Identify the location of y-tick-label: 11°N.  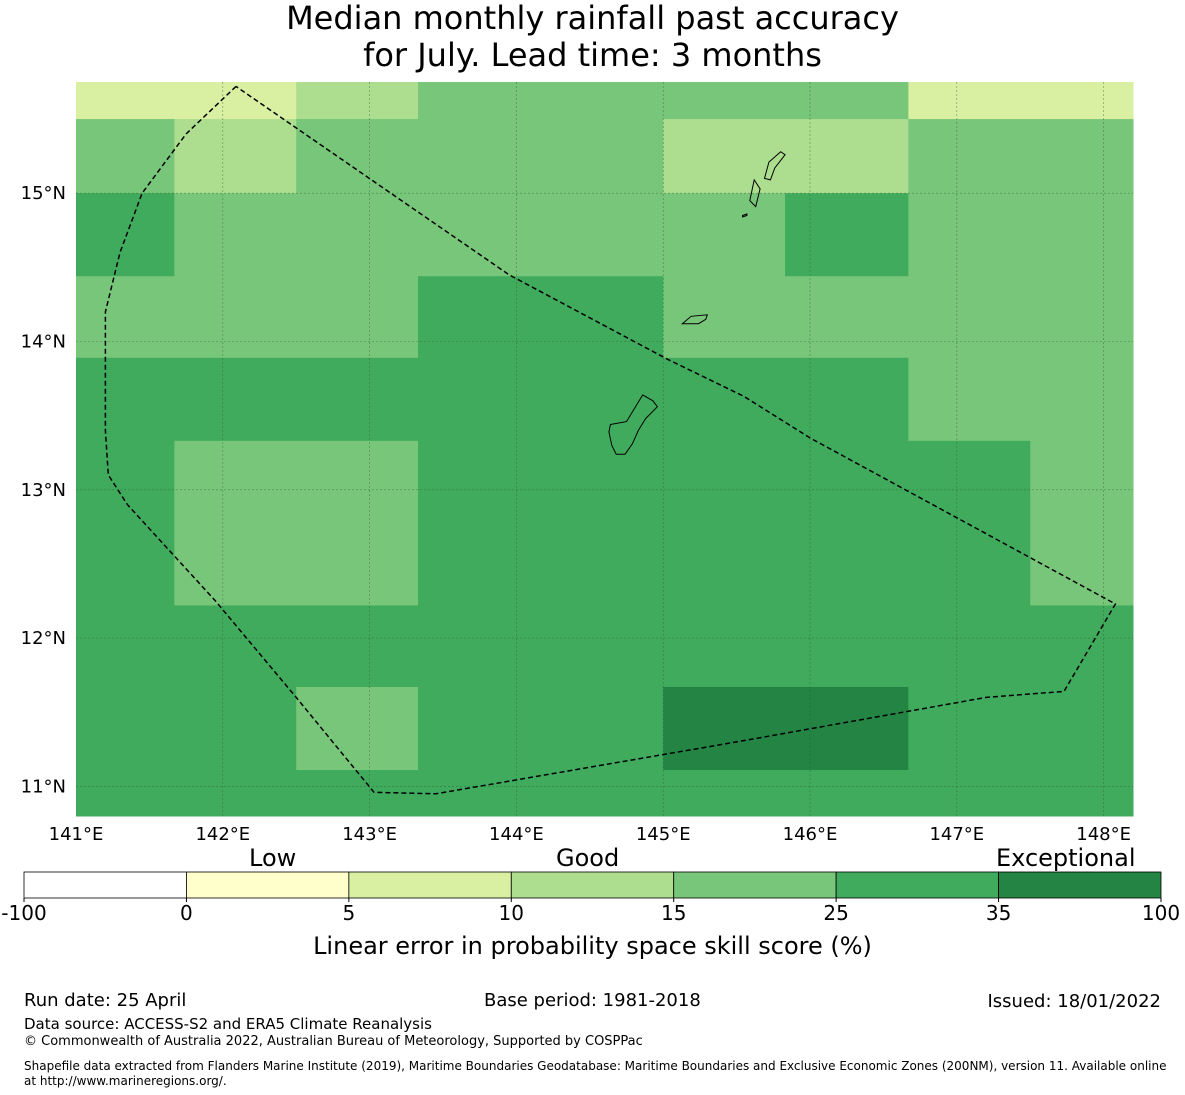
(43, 786).